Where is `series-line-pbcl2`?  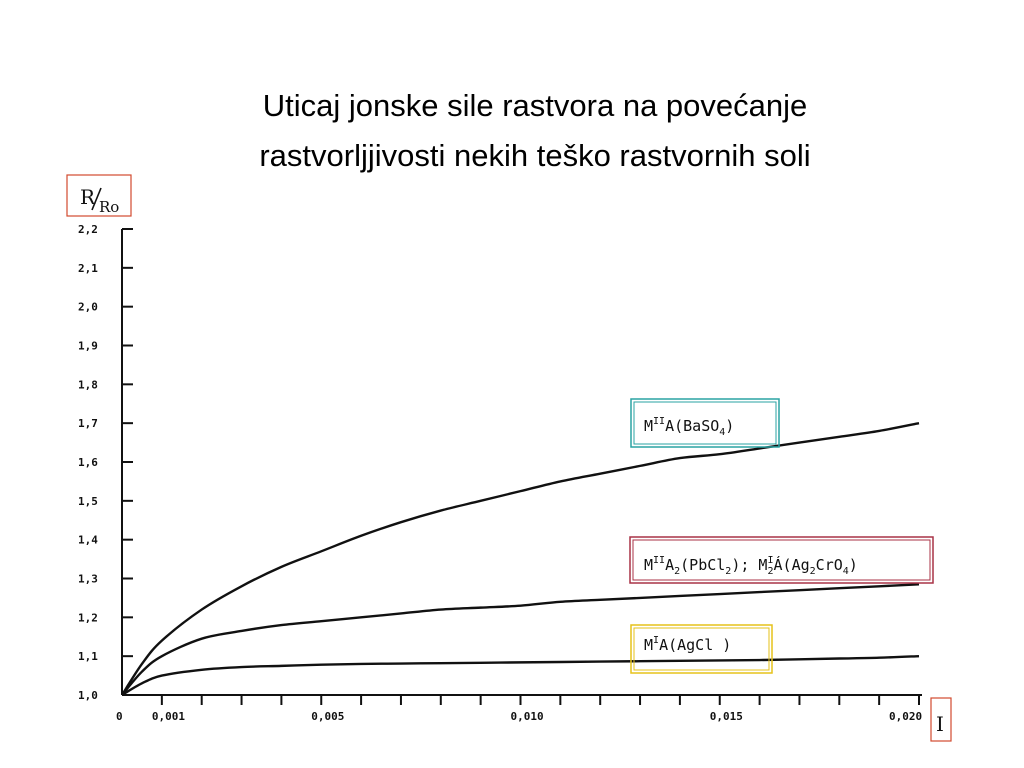
series-line-pbcl2 is located at coordinates (520, 639).